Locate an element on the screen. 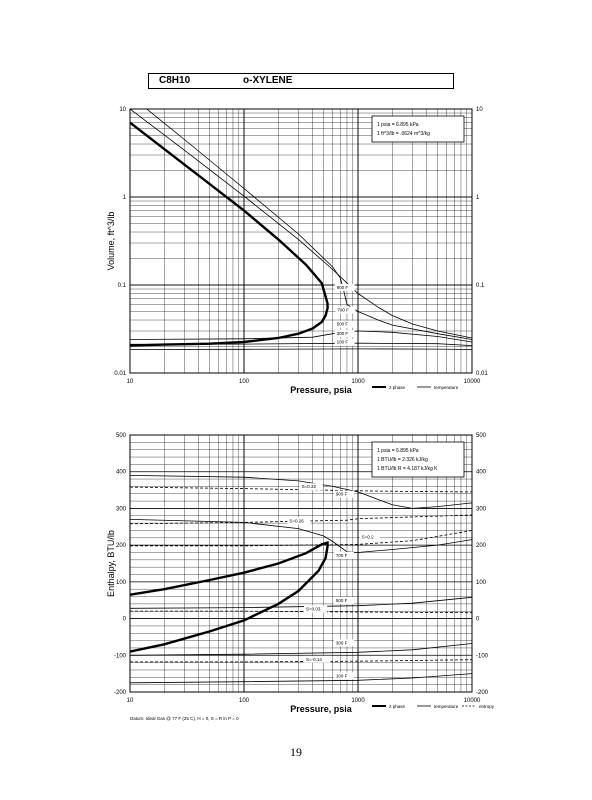  y-tick-label-right: -100 is located at coordinates (482, 656).